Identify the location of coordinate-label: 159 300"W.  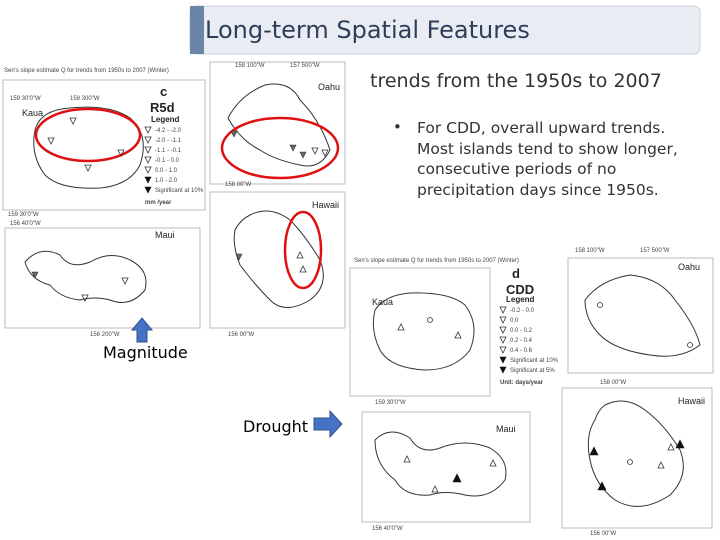
(85, 99).